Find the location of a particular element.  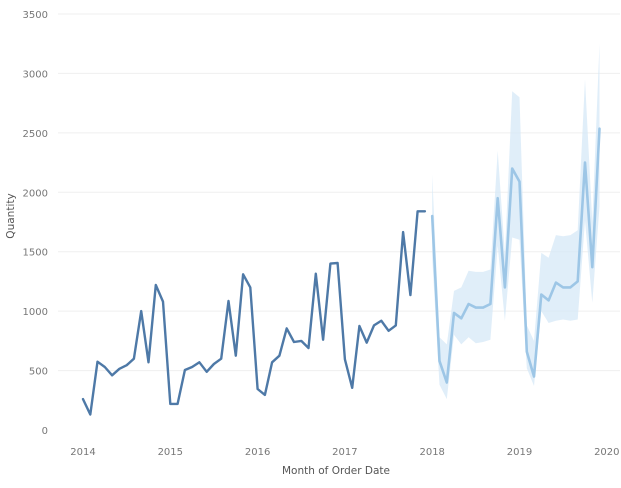

y-tick-label: 500 is located at coordinates (38, 372).